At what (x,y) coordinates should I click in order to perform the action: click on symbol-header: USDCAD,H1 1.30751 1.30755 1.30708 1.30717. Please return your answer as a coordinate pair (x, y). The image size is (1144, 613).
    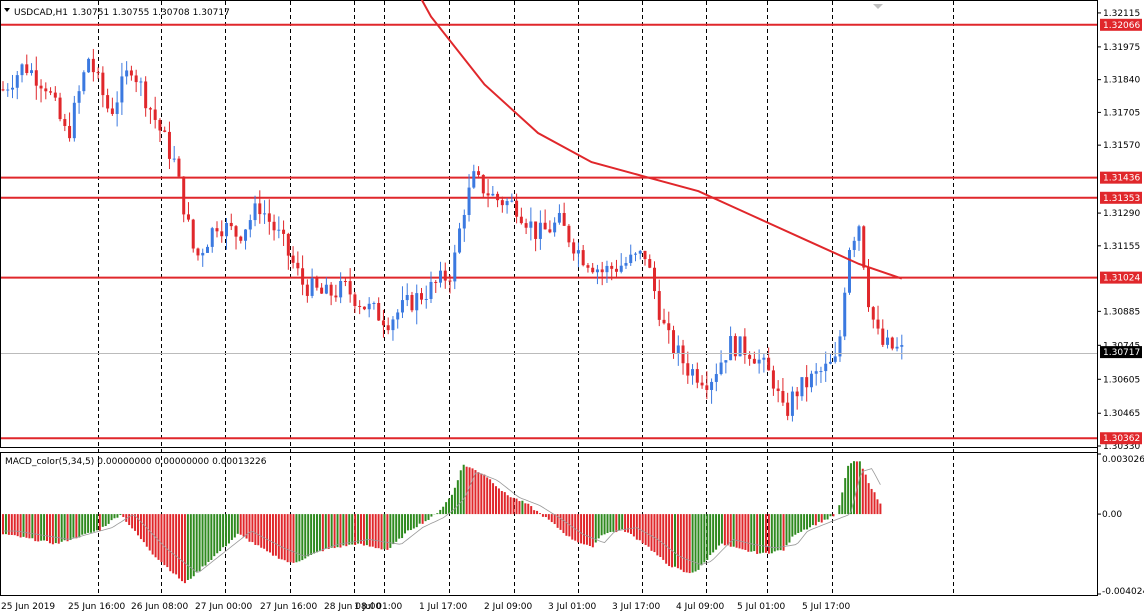
    Looking at the image, I should click on (122, 13).